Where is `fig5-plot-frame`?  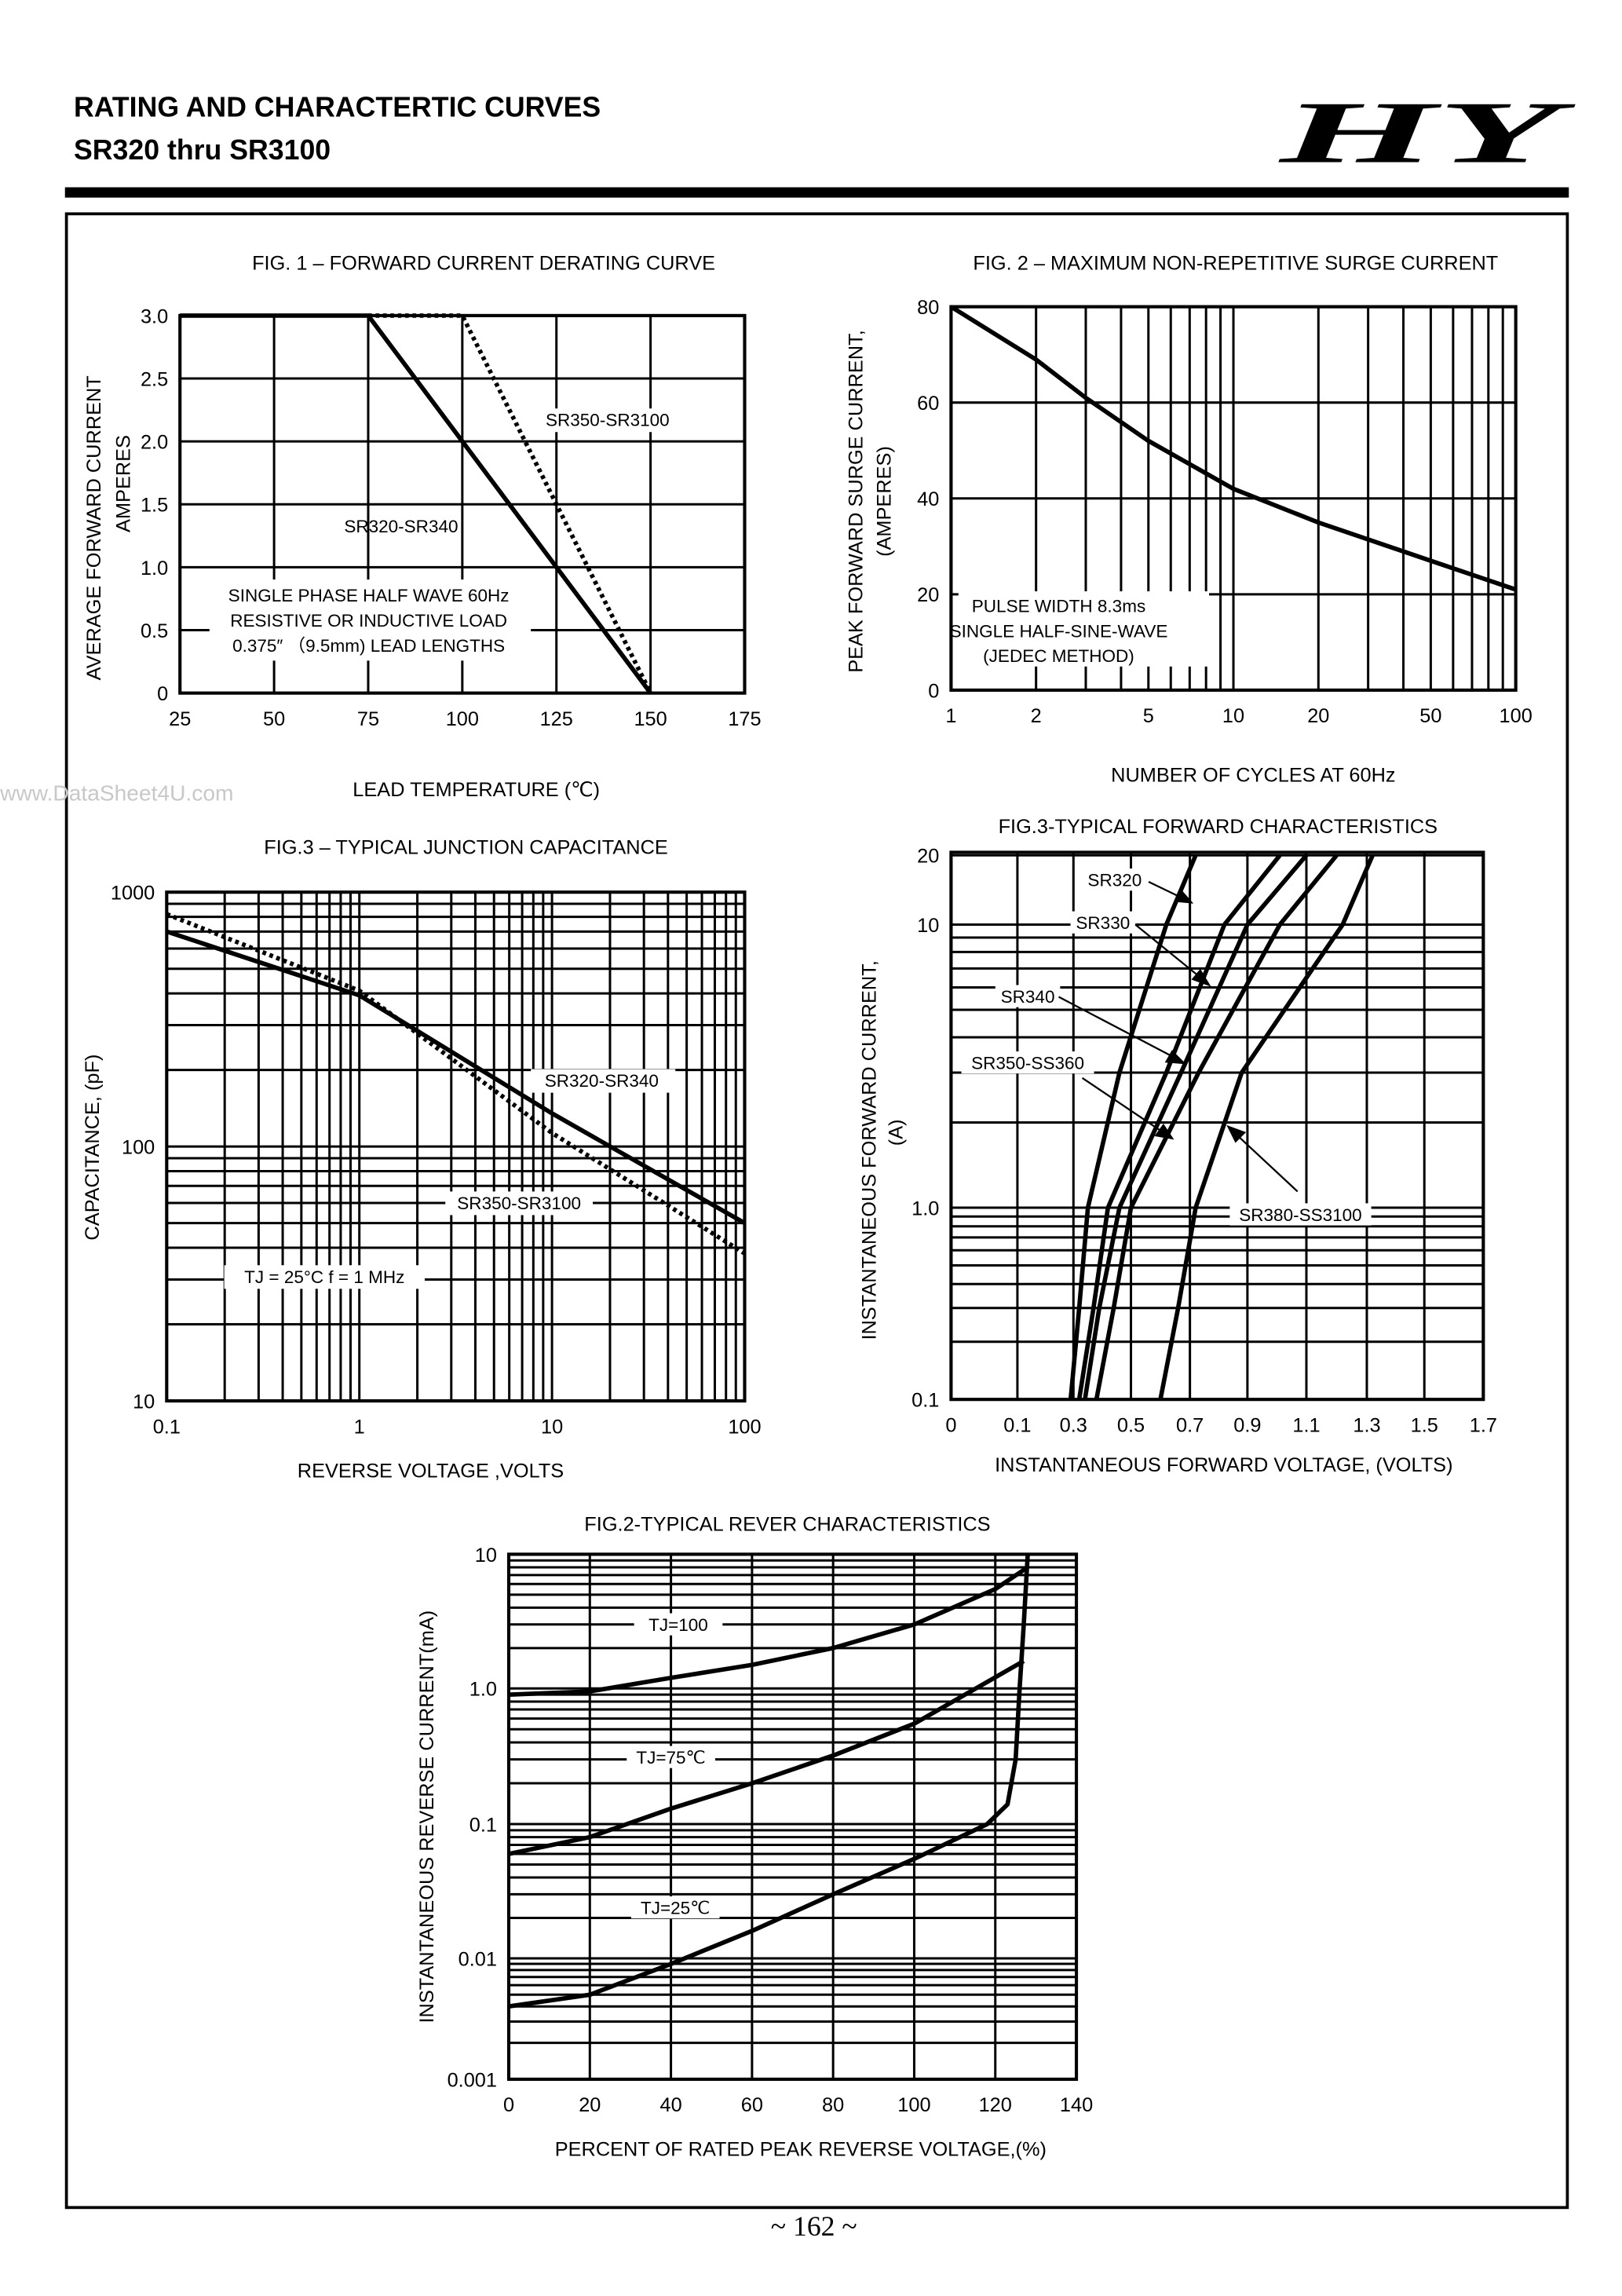
fig5-plot-frame is located at coordinates (792, 1817).